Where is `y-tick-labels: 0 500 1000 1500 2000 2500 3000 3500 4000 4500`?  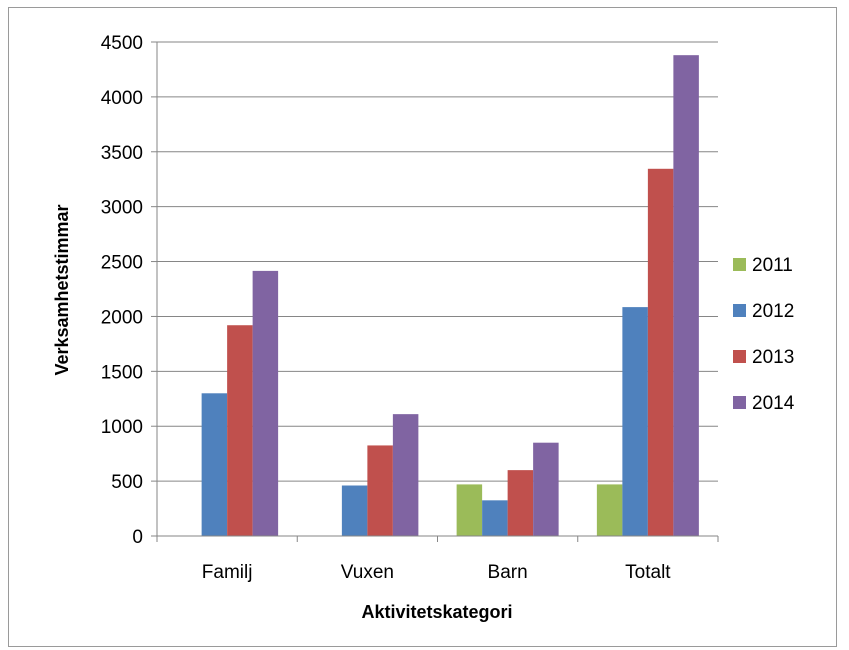
y-tick-labels: 0 500 1000 1500 2000 2500 3000 3500 4000 4500 is located at coordinates (122, 290).